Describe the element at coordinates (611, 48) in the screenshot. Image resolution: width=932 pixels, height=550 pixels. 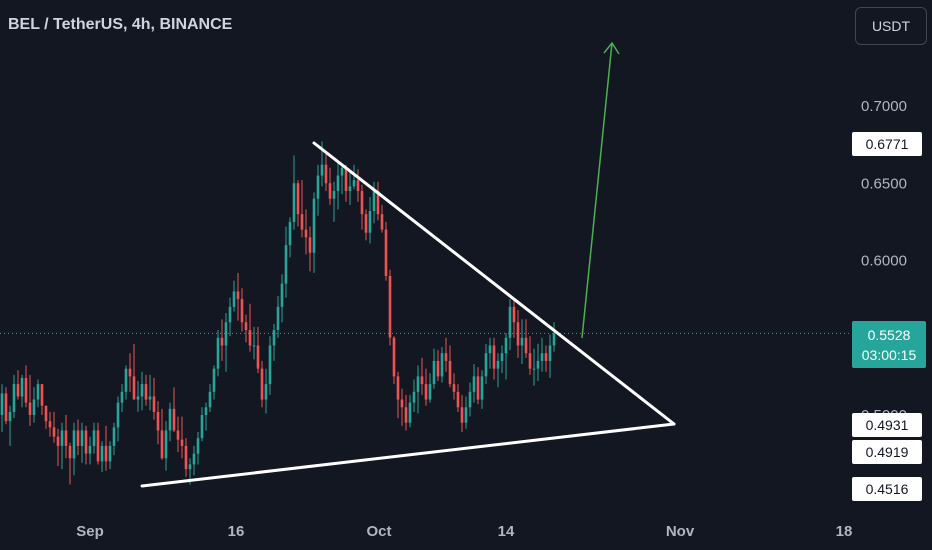
I see `arrow-head-icon` at that location.